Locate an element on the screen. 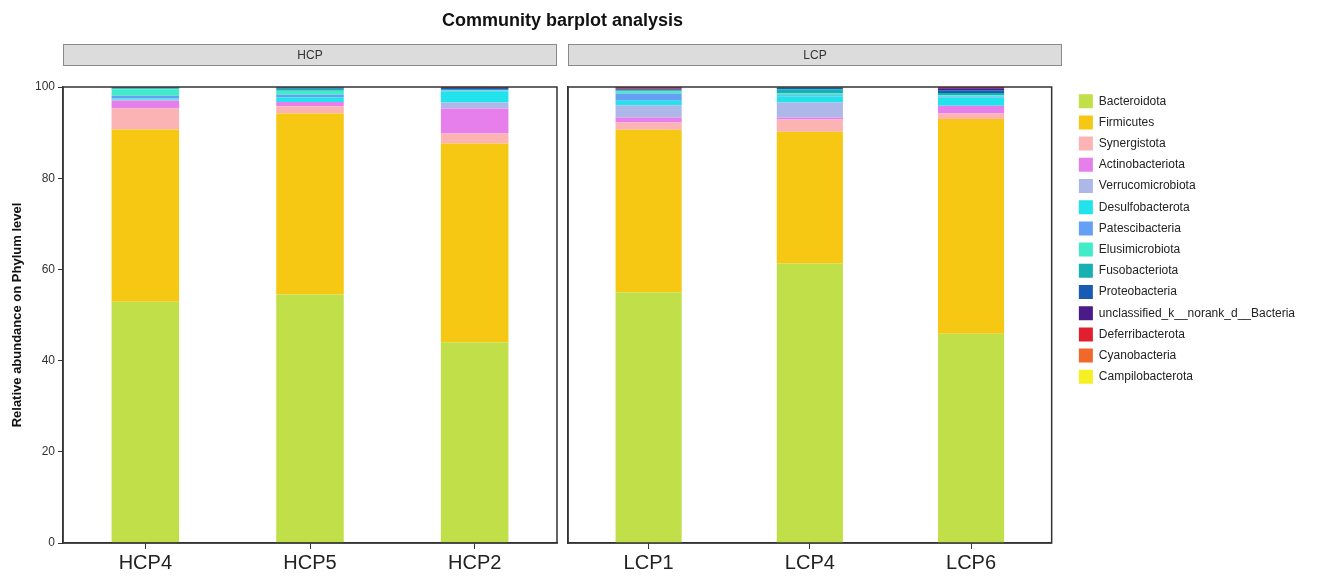 The height and width of the screenshot is (577, 1325). x-tick-label: LCP4 is located at coordinates (809, 561).